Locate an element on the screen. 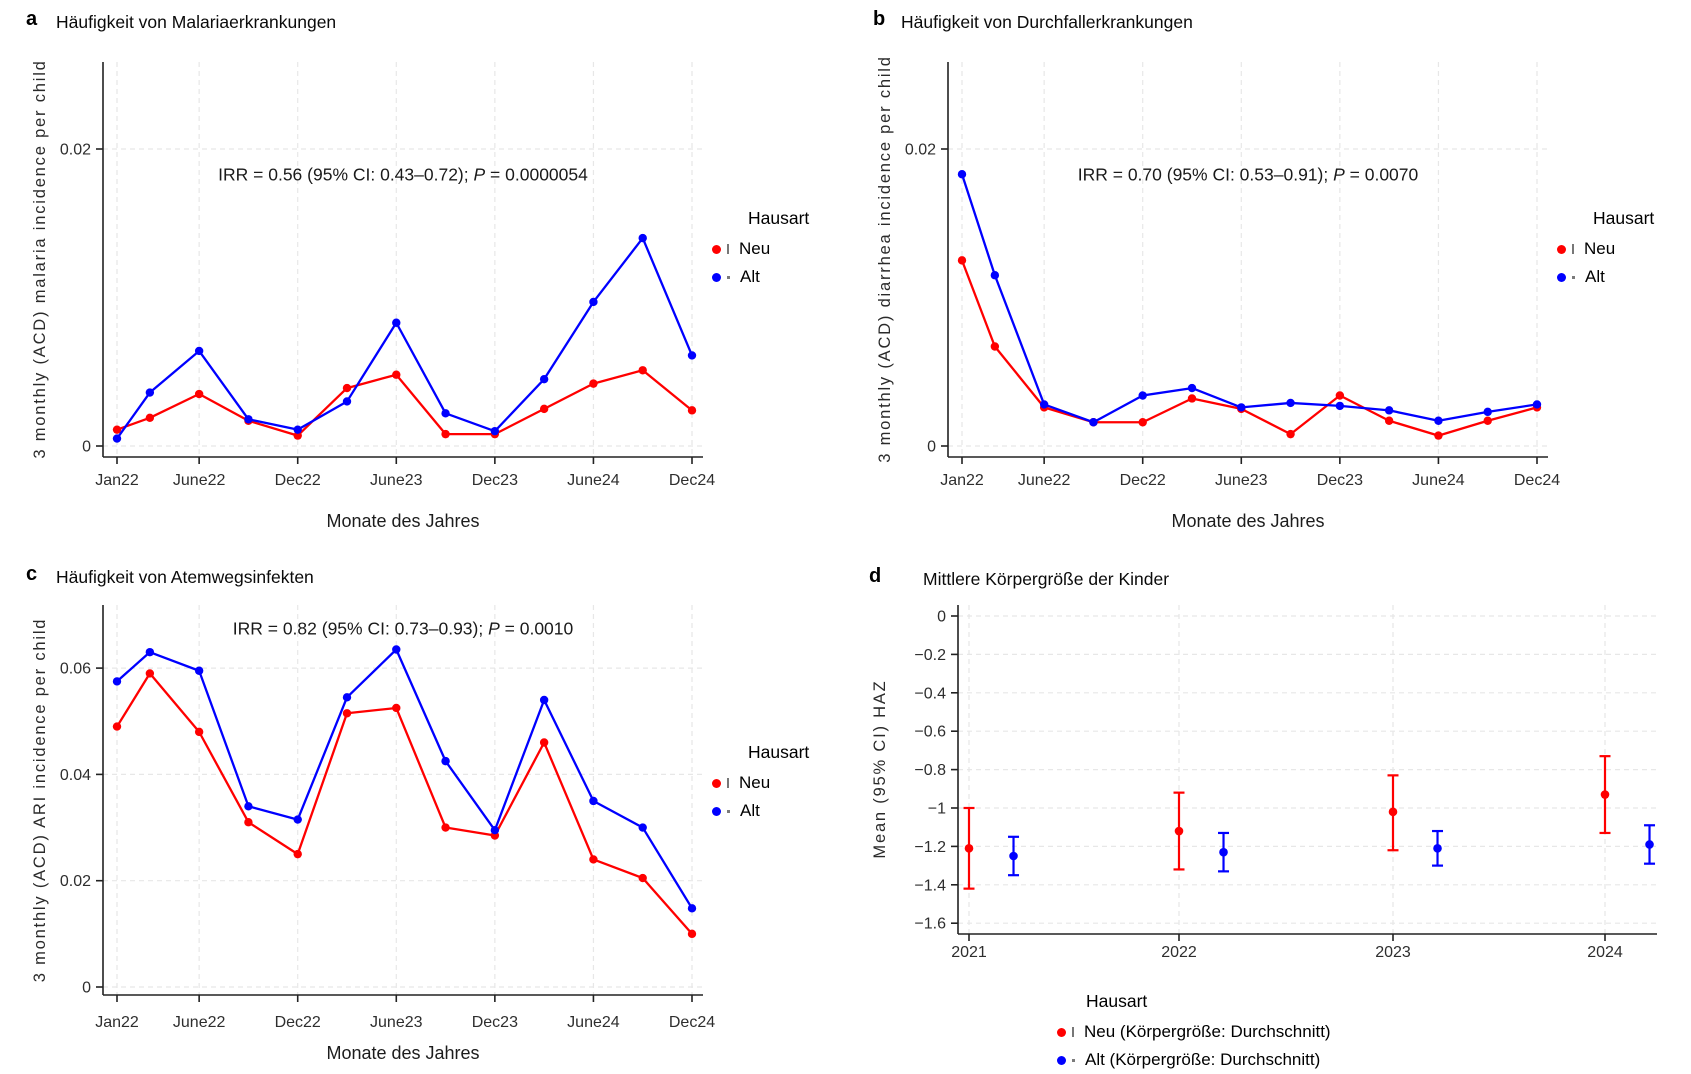 This screenshot has width=1691, height=1074. legend-hausart-b: Hausart Neu Alt is located at coordinates (1602, 249).